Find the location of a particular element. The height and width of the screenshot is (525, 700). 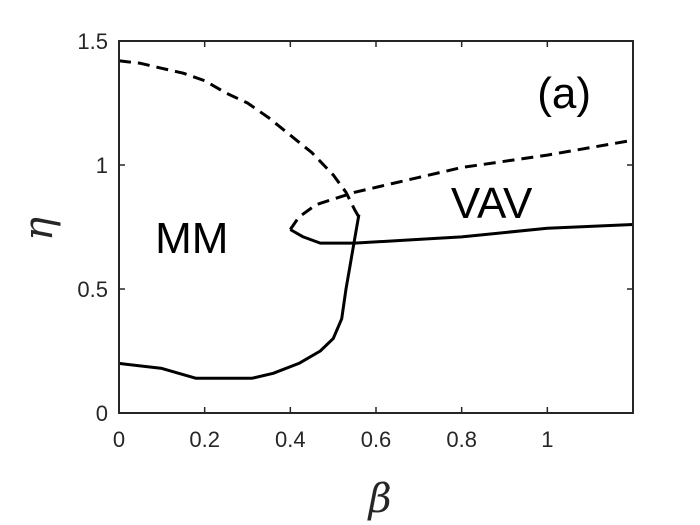

annotation-layer: MM VAV is located at coordinates (344, 221).